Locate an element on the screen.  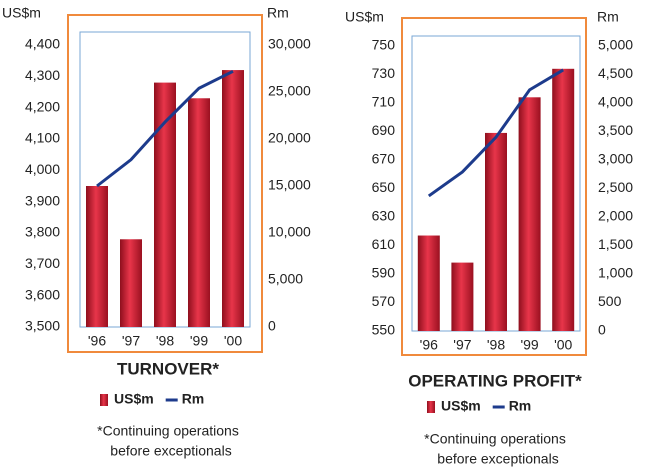
y2-tick-label: 4,000 is located at coordinates (615, 102).